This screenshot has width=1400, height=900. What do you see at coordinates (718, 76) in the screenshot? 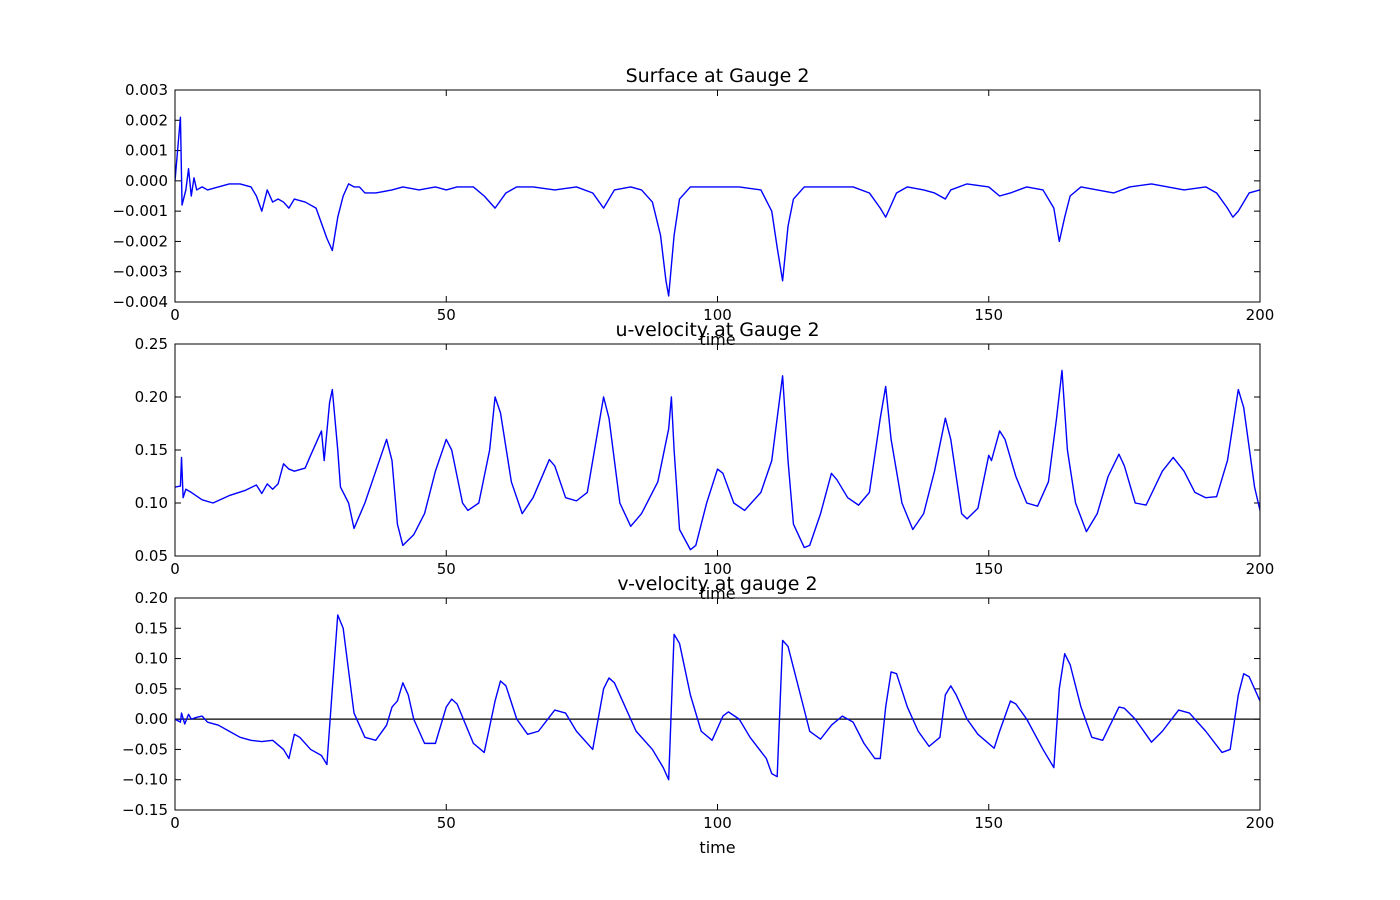
I see `chart-title: Surface at Gauge 2` at bounding box center [718, 76].